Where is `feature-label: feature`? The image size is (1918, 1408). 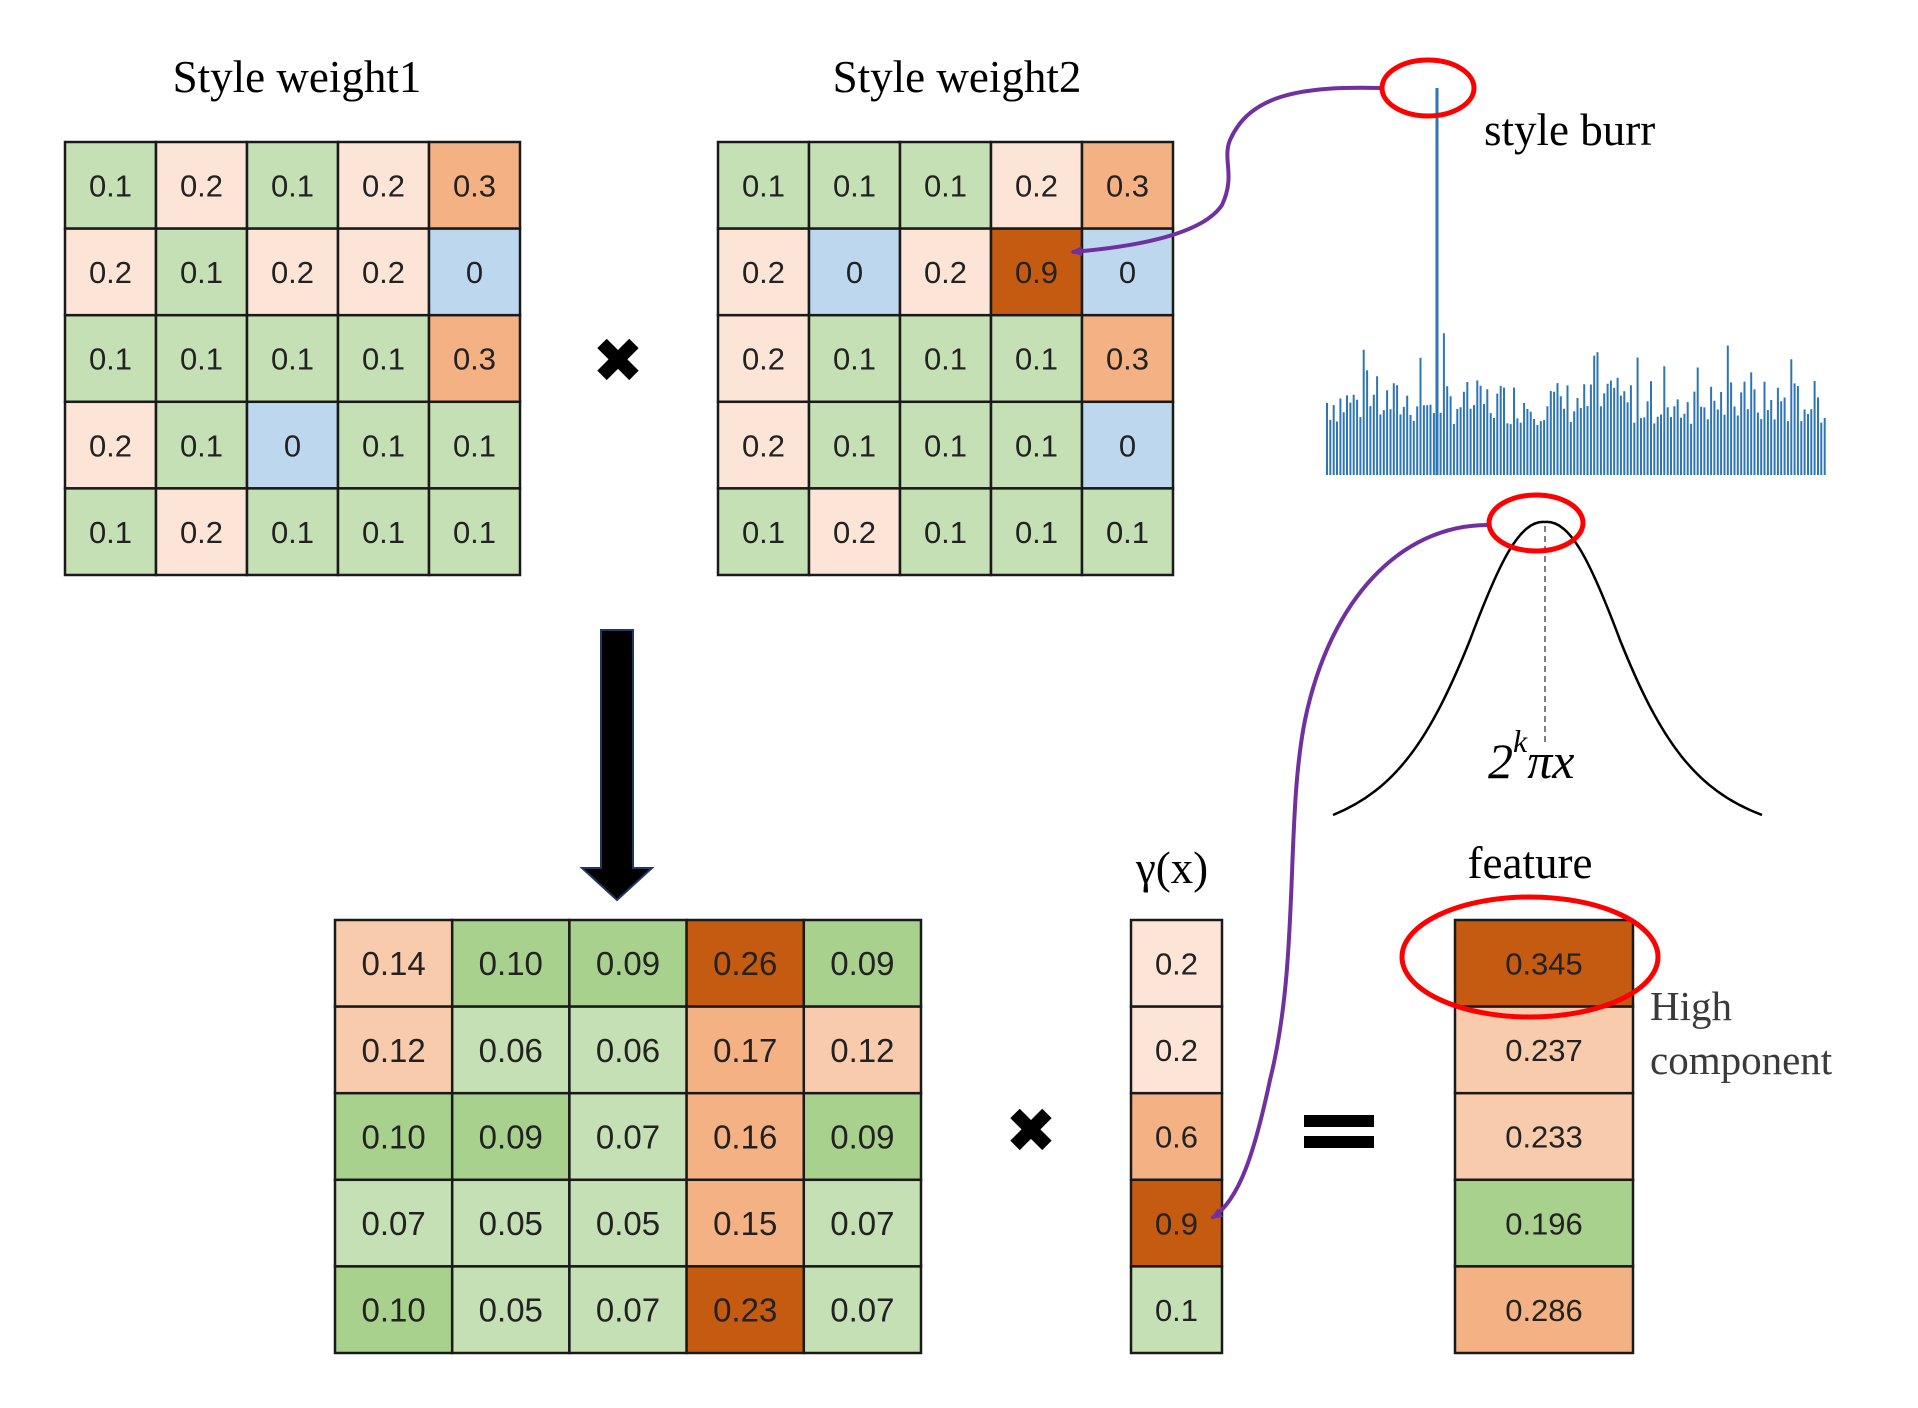
feature-label: feature is located at coordinates (1530, 863).